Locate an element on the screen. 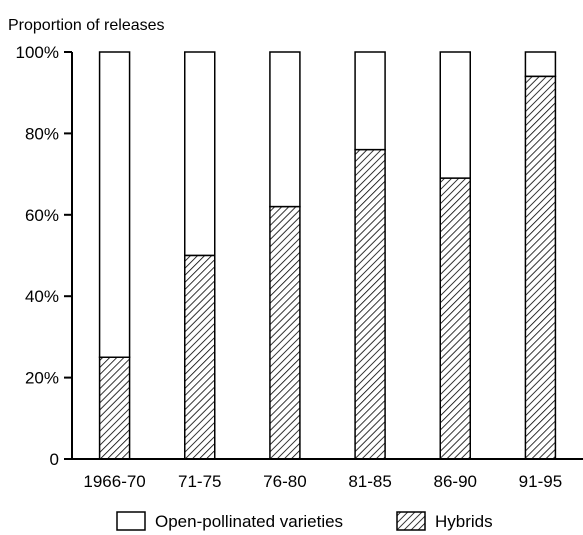 The height and width of the screenshot is (535, 583). y-tick-label-80: 80% is located at coordinates (42, 133).